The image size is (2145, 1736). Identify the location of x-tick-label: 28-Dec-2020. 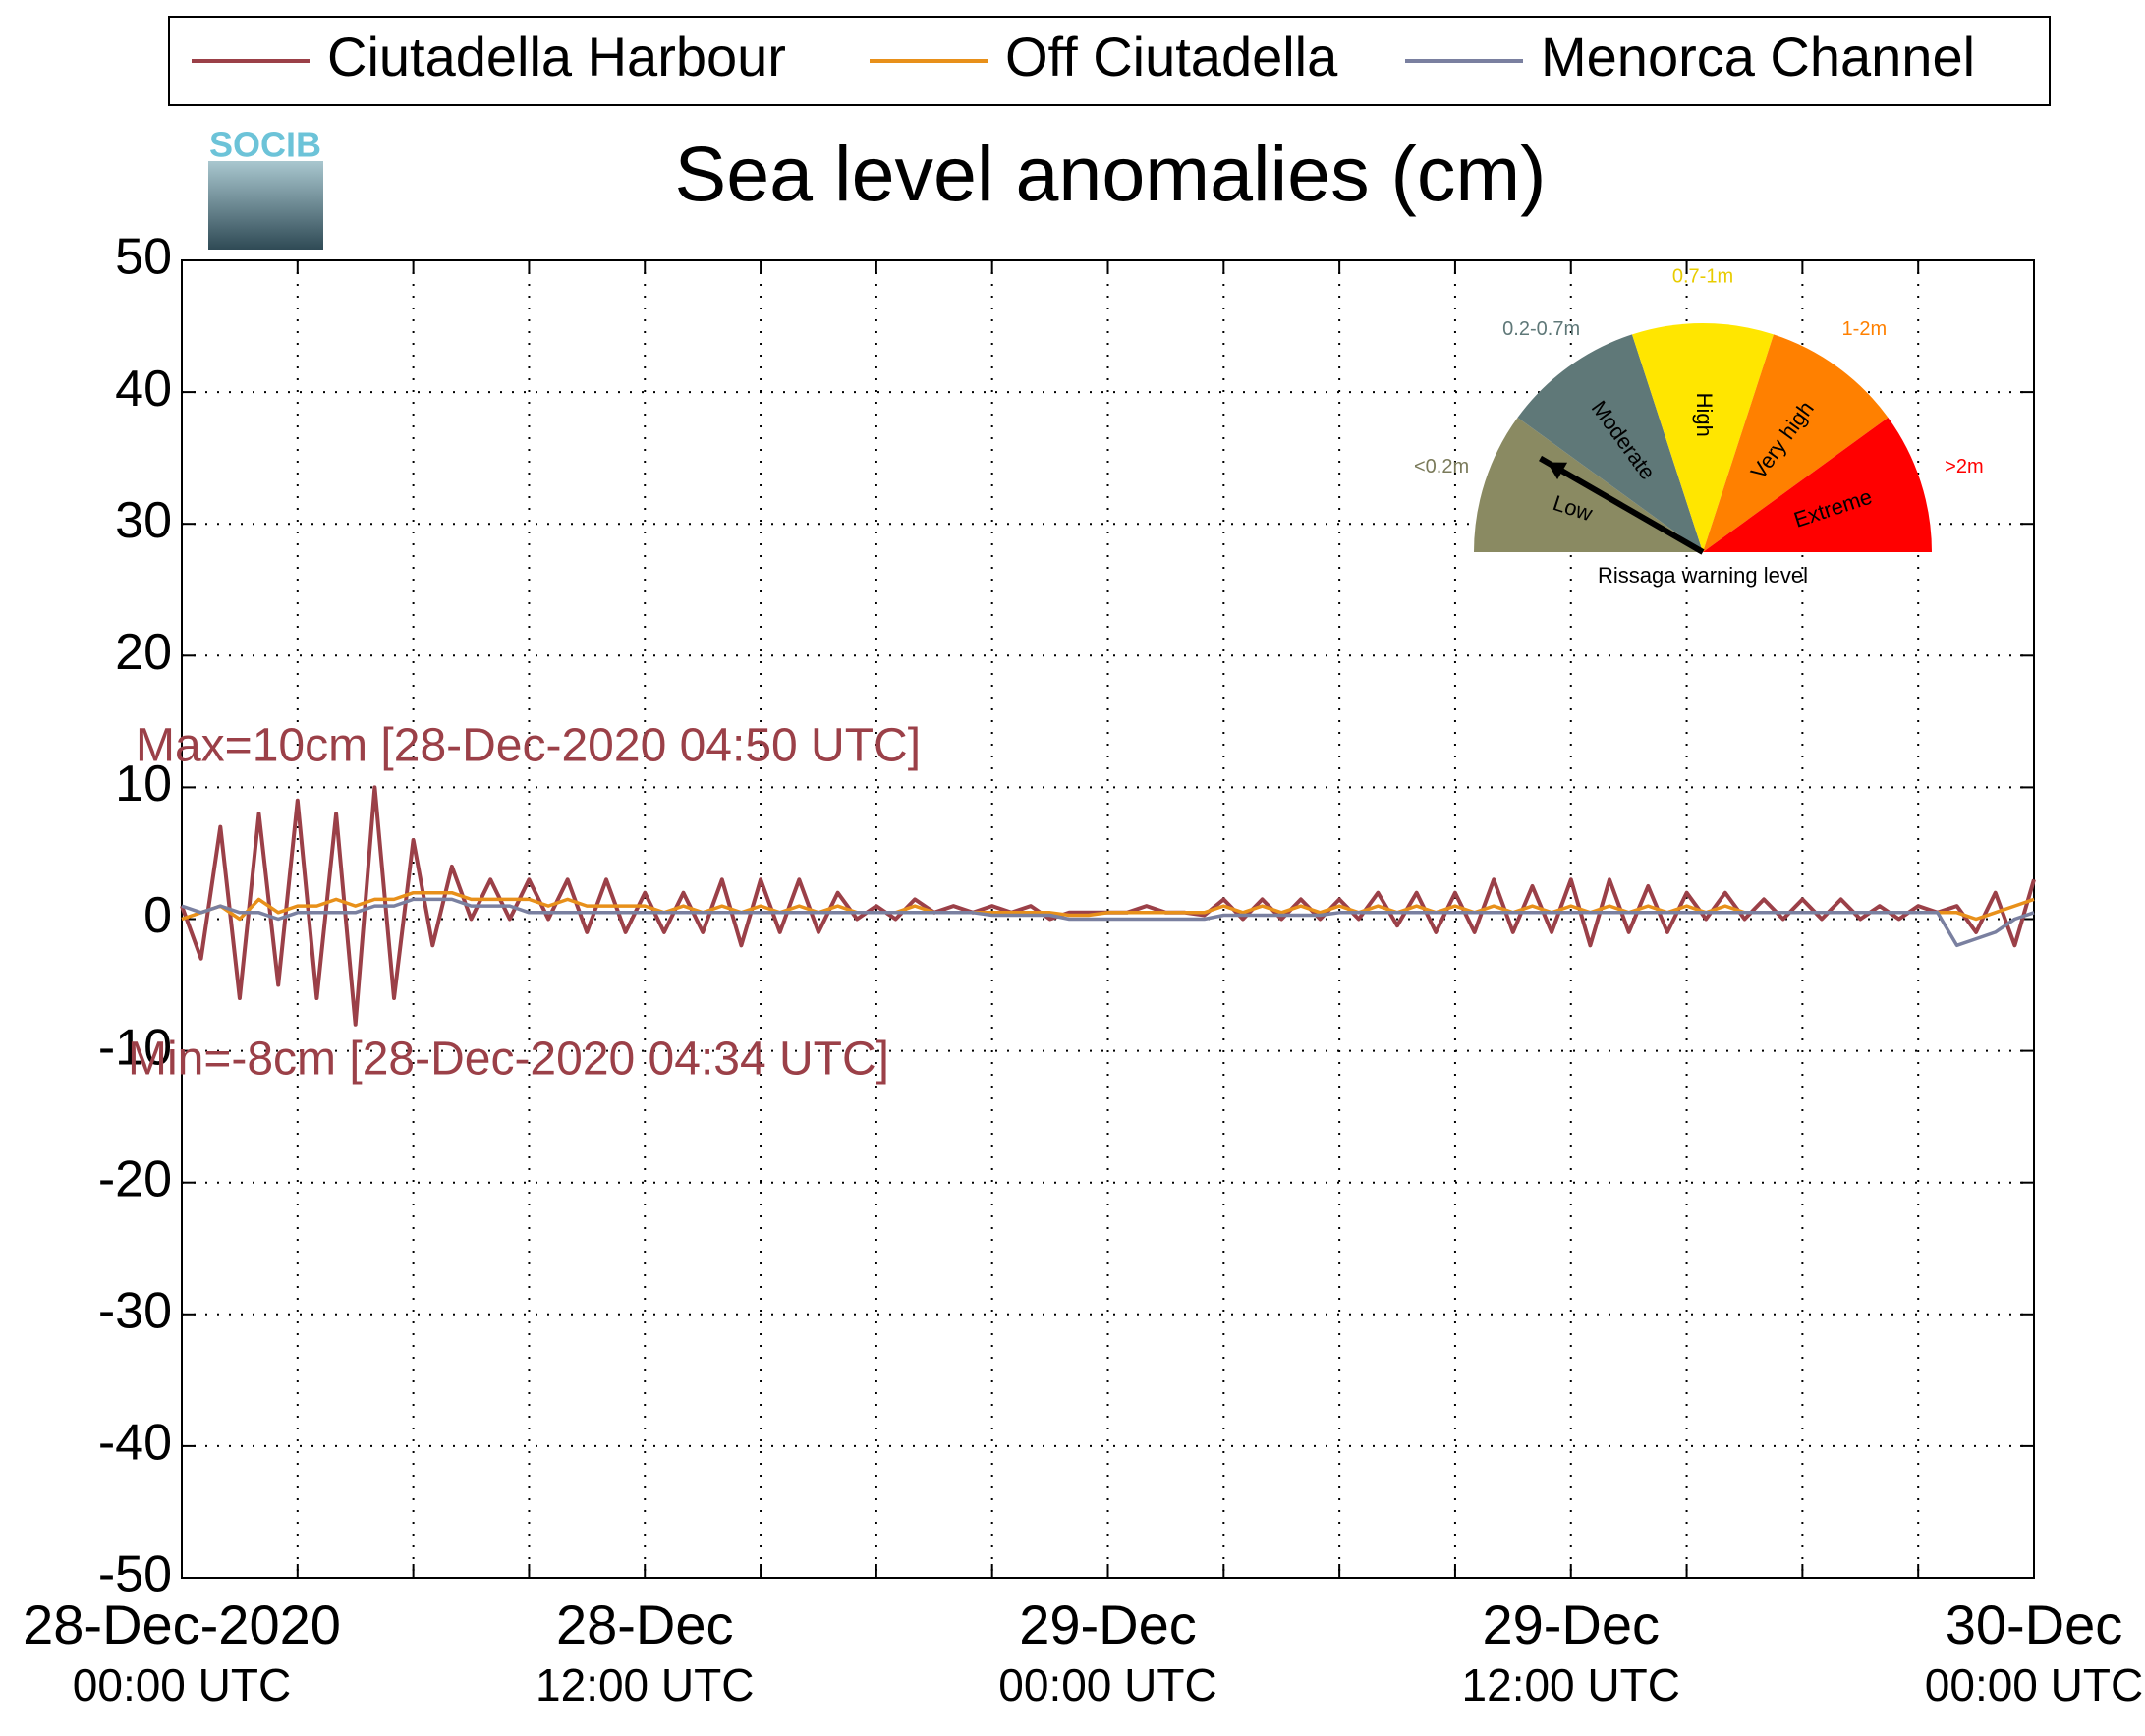
(182, 1624).